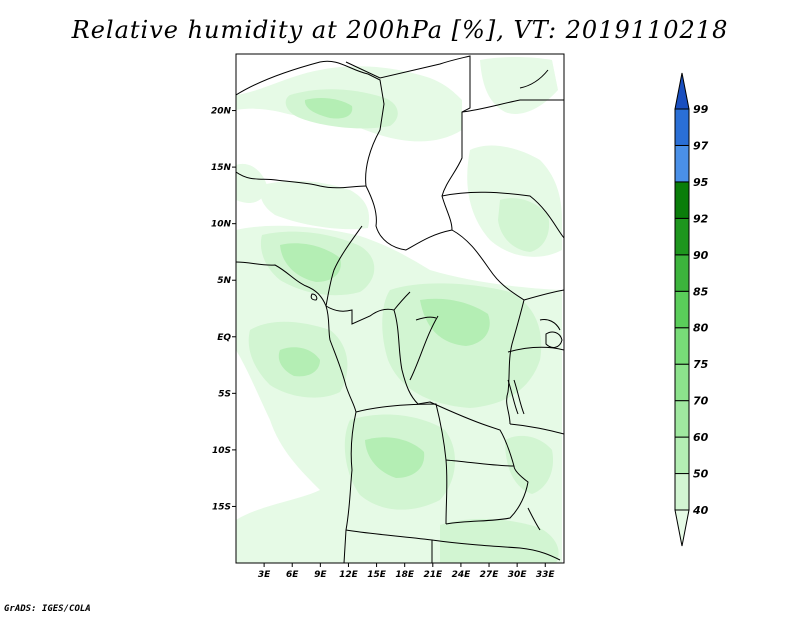 This screenshot has width=800, height=618. Describe the element at coordinates (700, 510) in the screenshot. I see `colorbar-label: 40` at that location.